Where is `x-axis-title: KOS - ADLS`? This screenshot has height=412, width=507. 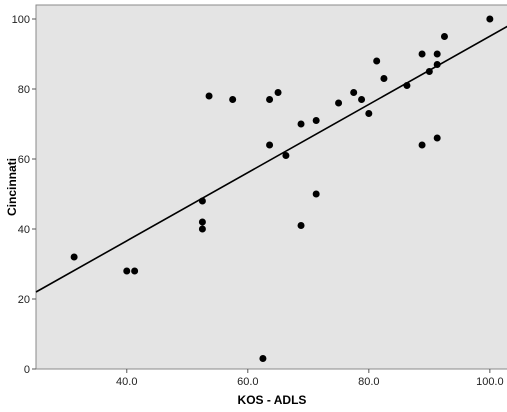 x-axis-title: KOS - ADLS is located at coordinates (272, 400).